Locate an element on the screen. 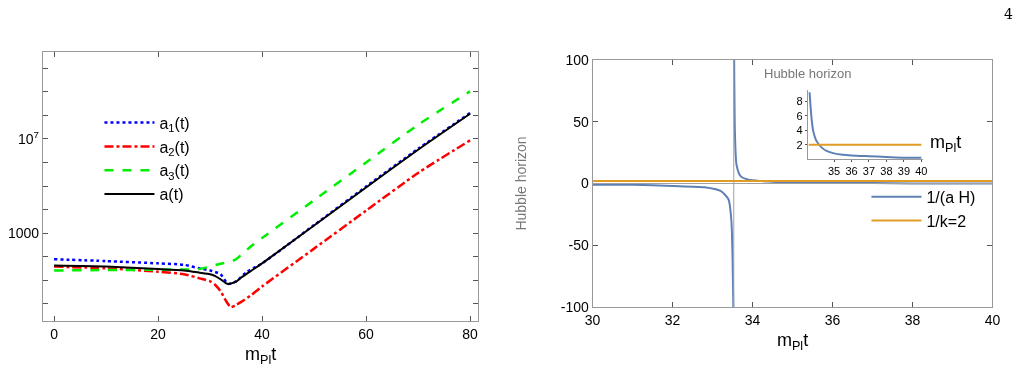 This screenshot has height=390, width=1020. x-tick-label: 34 is located at coordinates (752, 319).